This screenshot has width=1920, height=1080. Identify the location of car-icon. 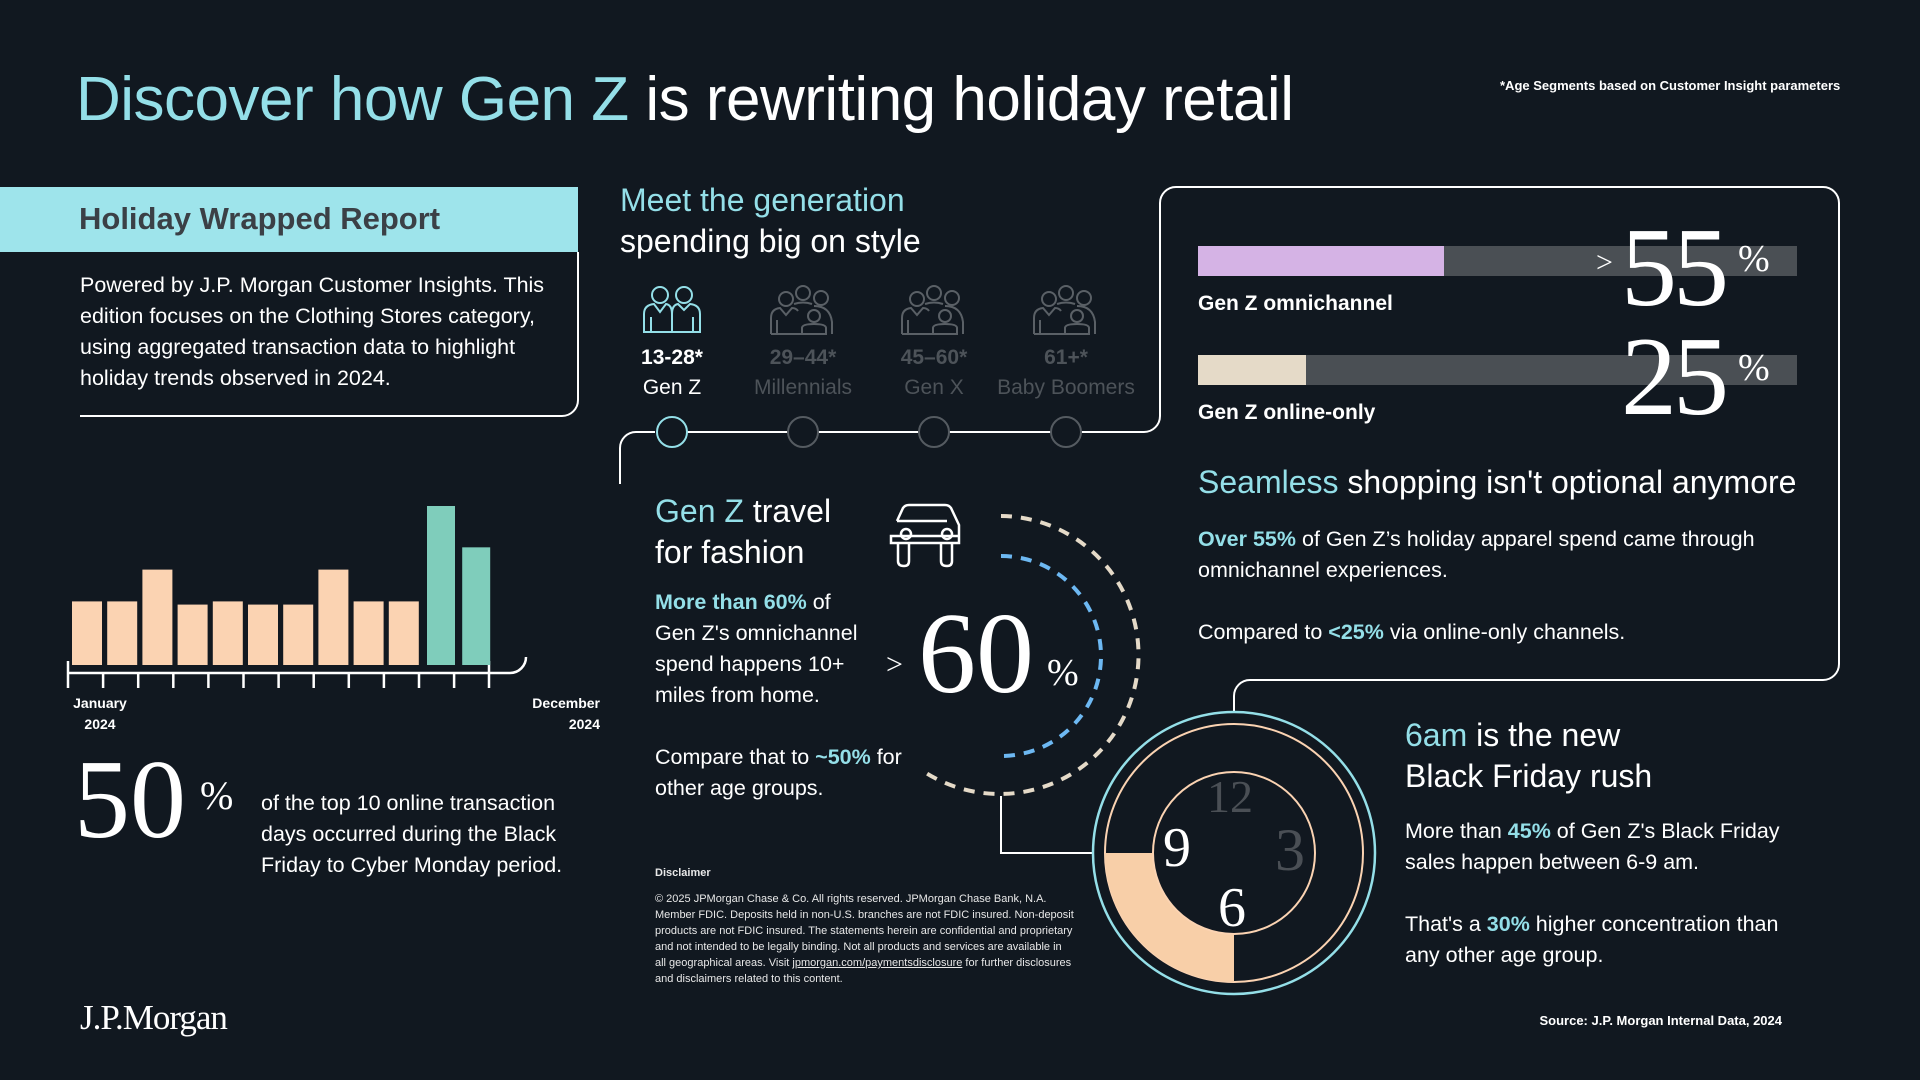
(925, 535).